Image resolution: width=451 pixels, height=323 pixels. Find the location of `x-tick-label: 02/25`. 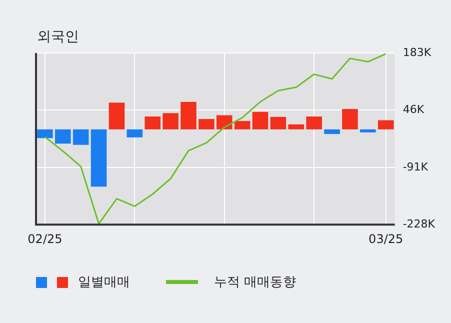

x-tick-label: 02/25 is located at coordinates (45, 239).